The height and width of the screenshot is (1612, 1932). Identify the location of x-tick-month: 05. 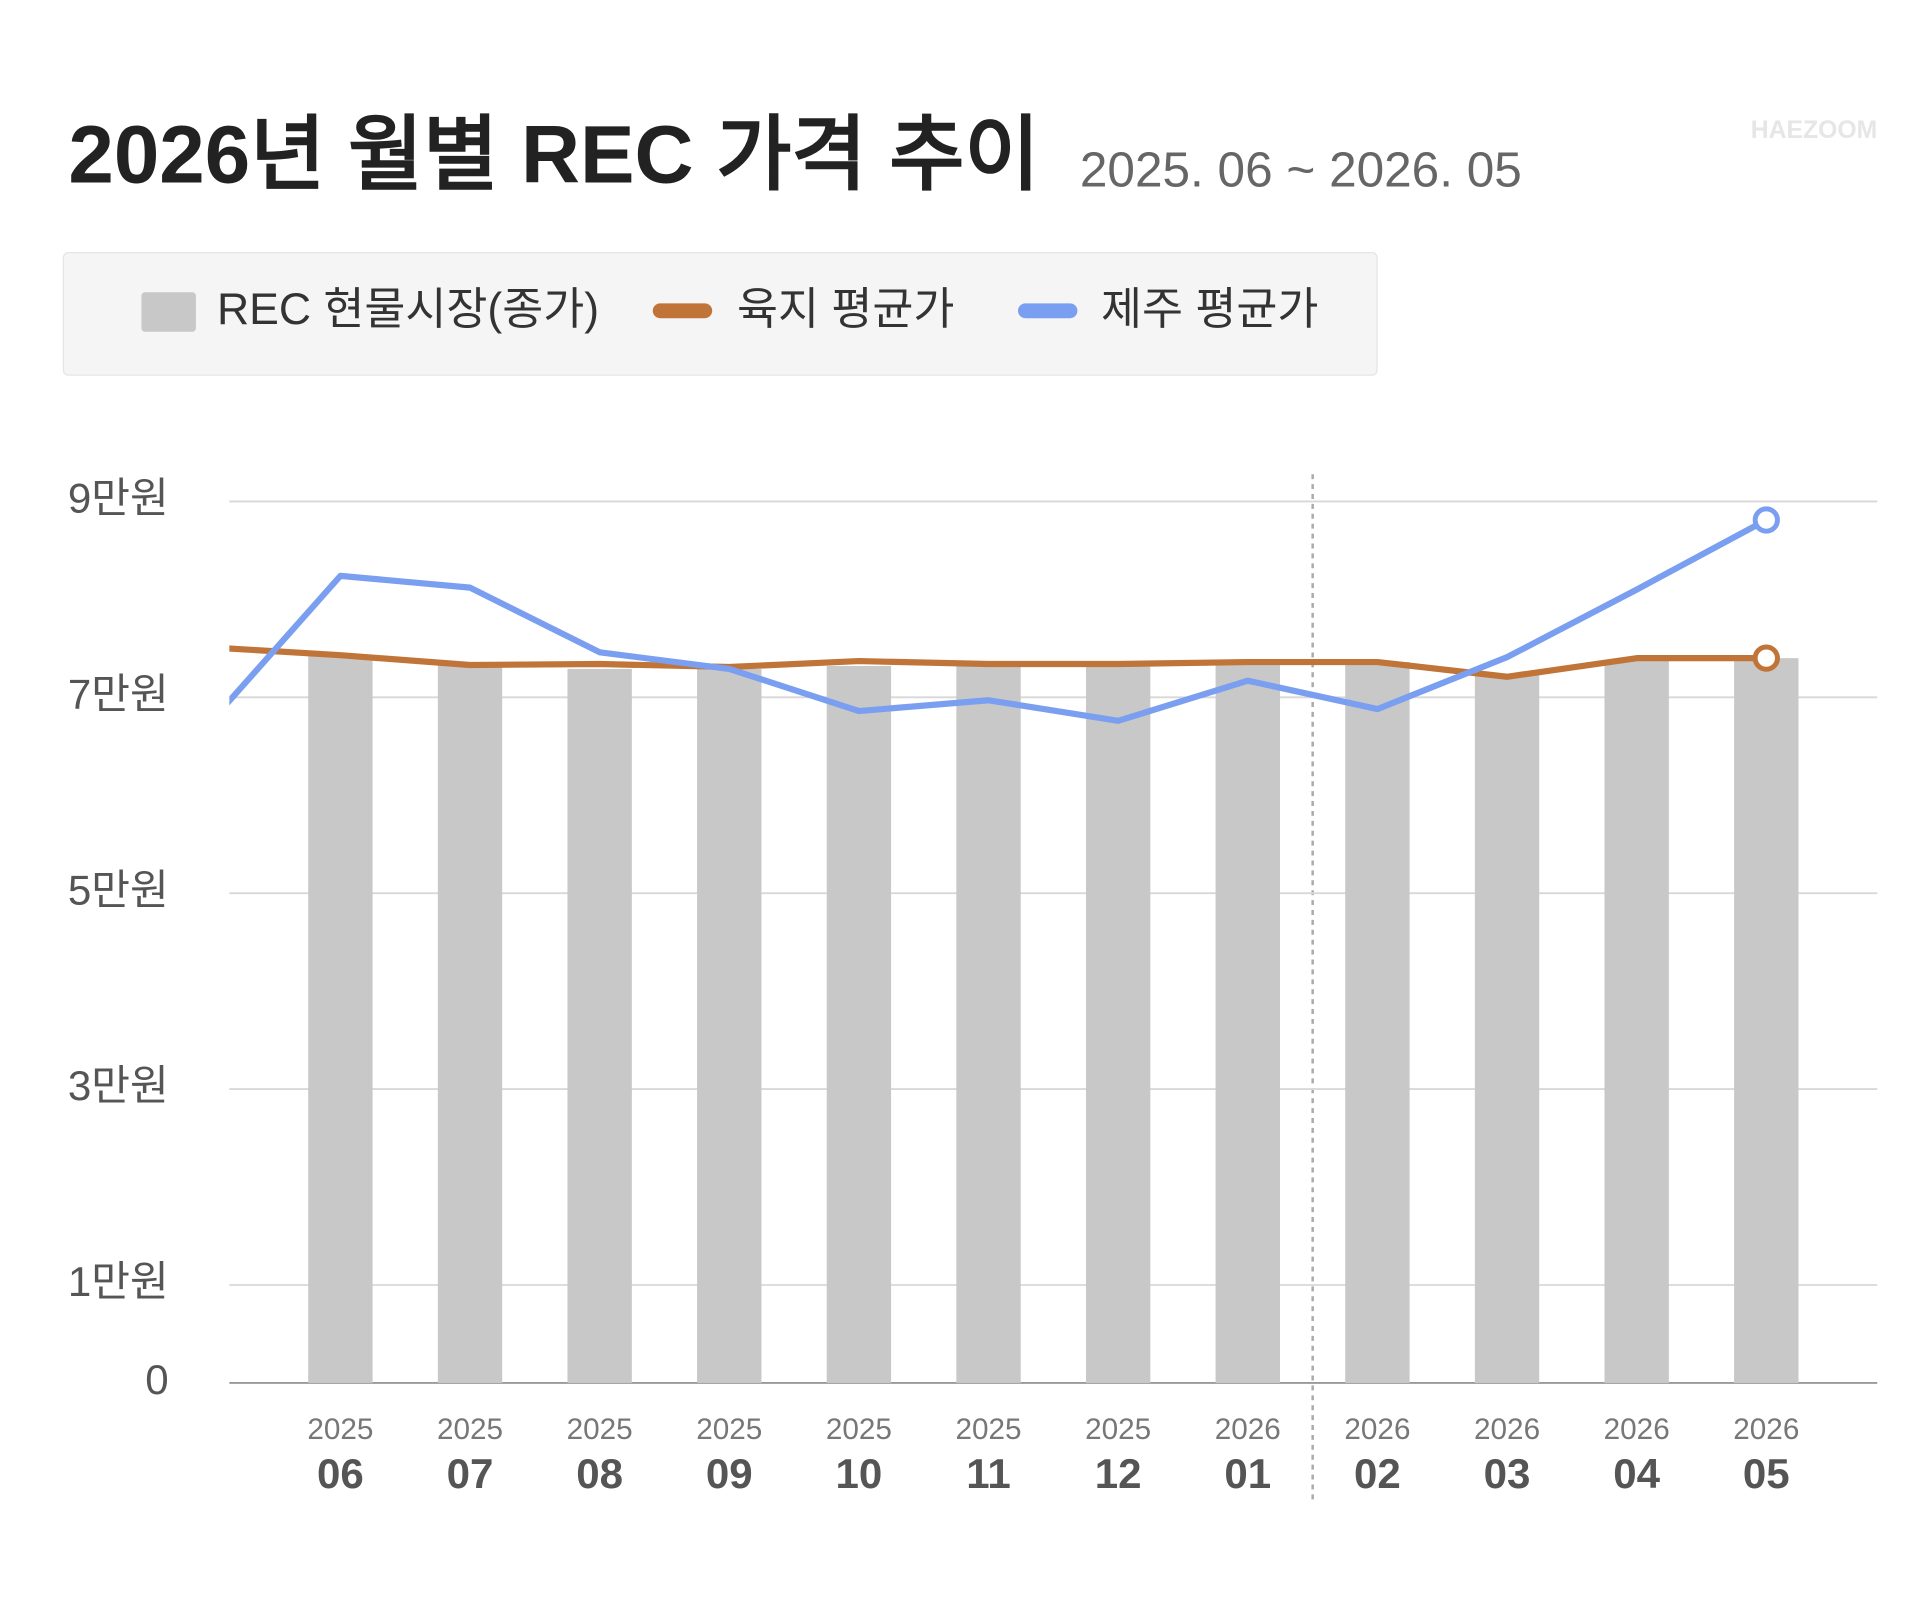
(1766, 1473).